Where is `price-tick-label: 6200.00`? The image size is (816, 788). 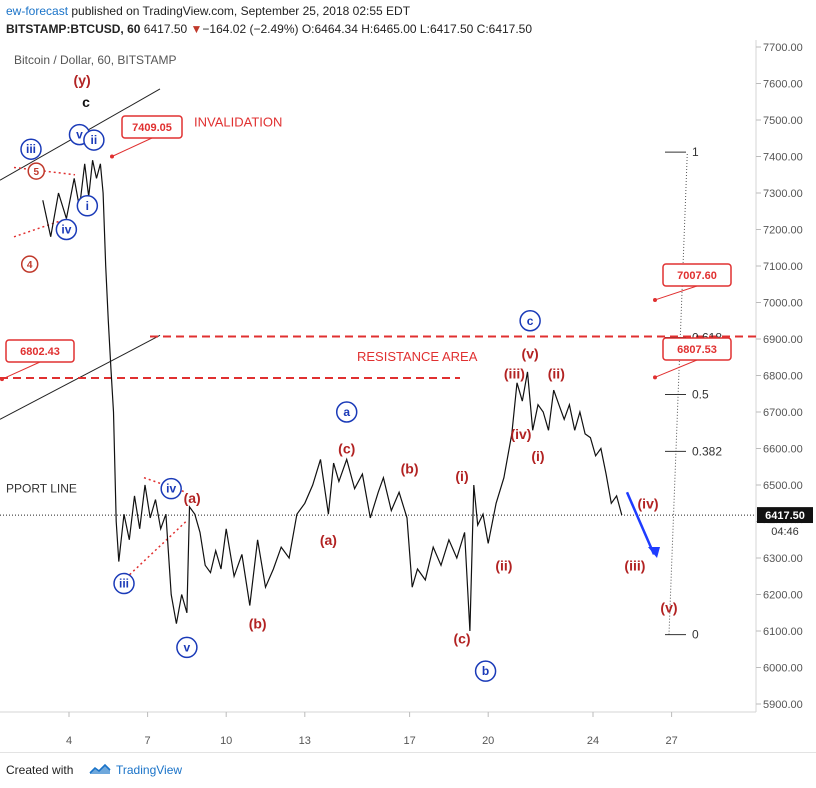 price-tick-label: 6200.00 is located at coordinates (783, 596).